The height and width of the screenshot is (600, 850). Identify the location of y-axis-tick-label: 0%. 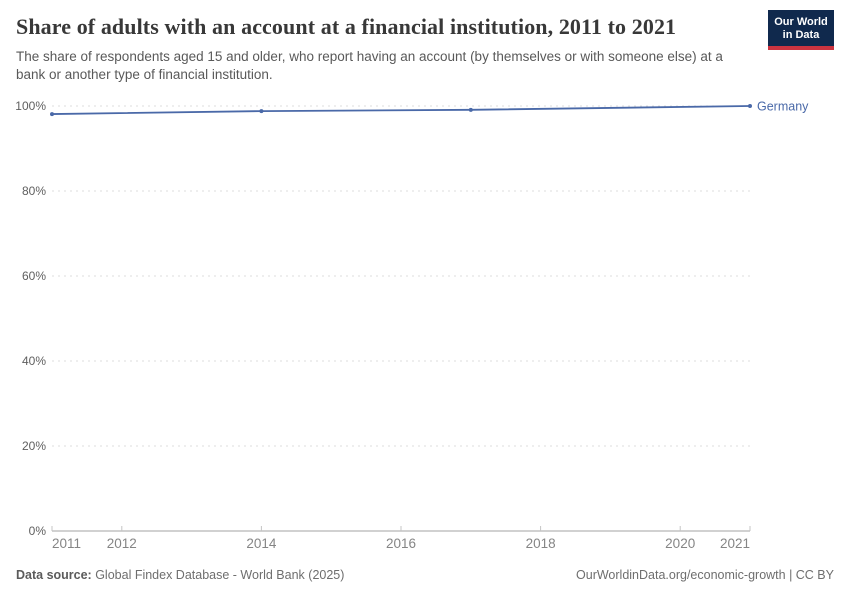
(38, 531).